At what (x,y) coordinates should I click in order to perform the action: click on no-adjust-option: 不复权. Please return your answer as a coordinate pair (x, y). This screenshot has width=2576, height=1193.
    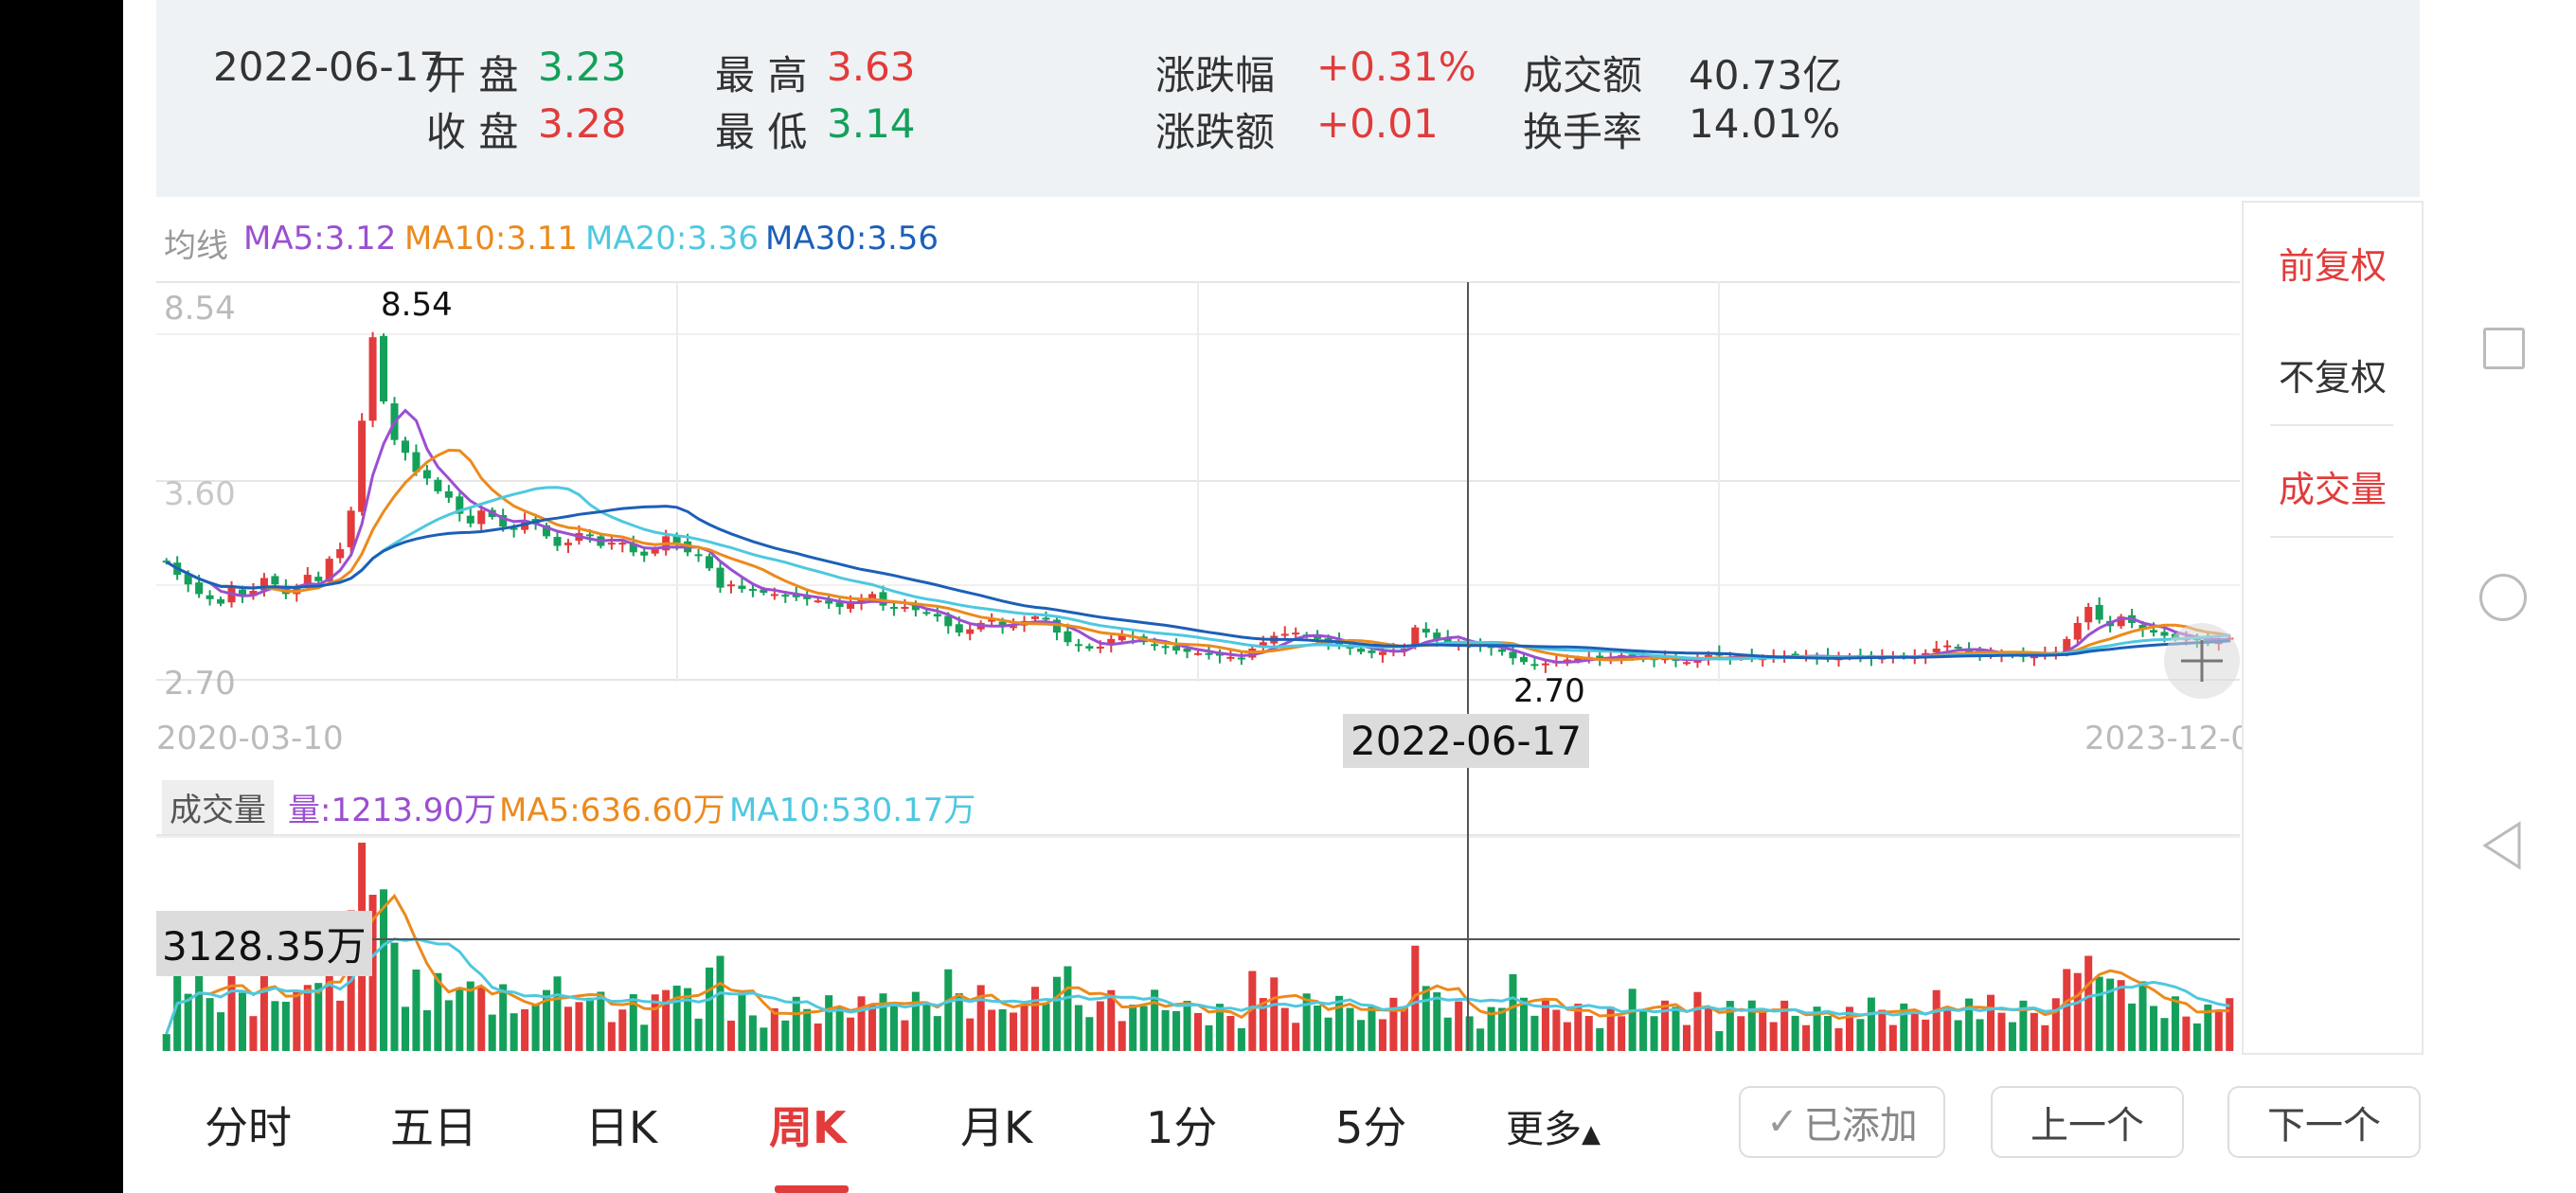
    Looking at the image, I should click on (2332, 378).